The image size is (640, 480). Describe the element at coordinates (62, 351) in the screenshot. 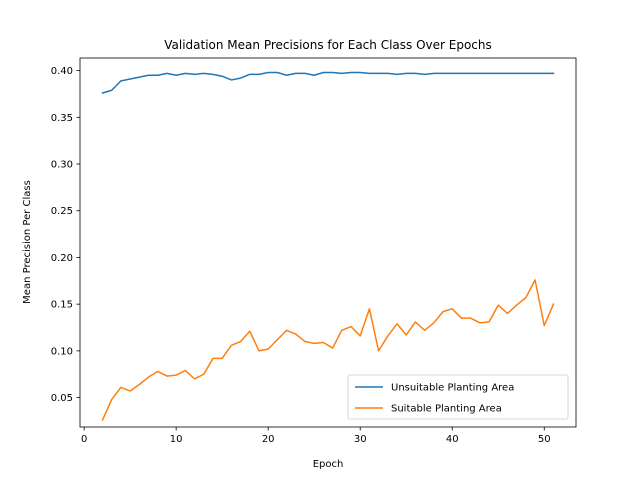

I see `y-tick-label: 0.10` at that location.